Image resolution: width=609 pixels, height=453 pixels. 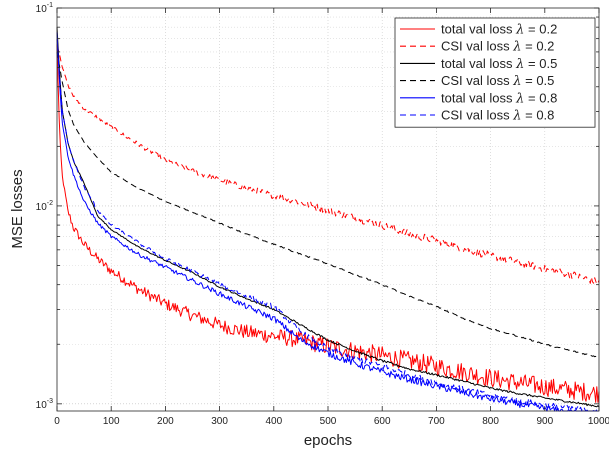 I want to click on y-tick-label: 10⁻³, so click(x=44, y=404).